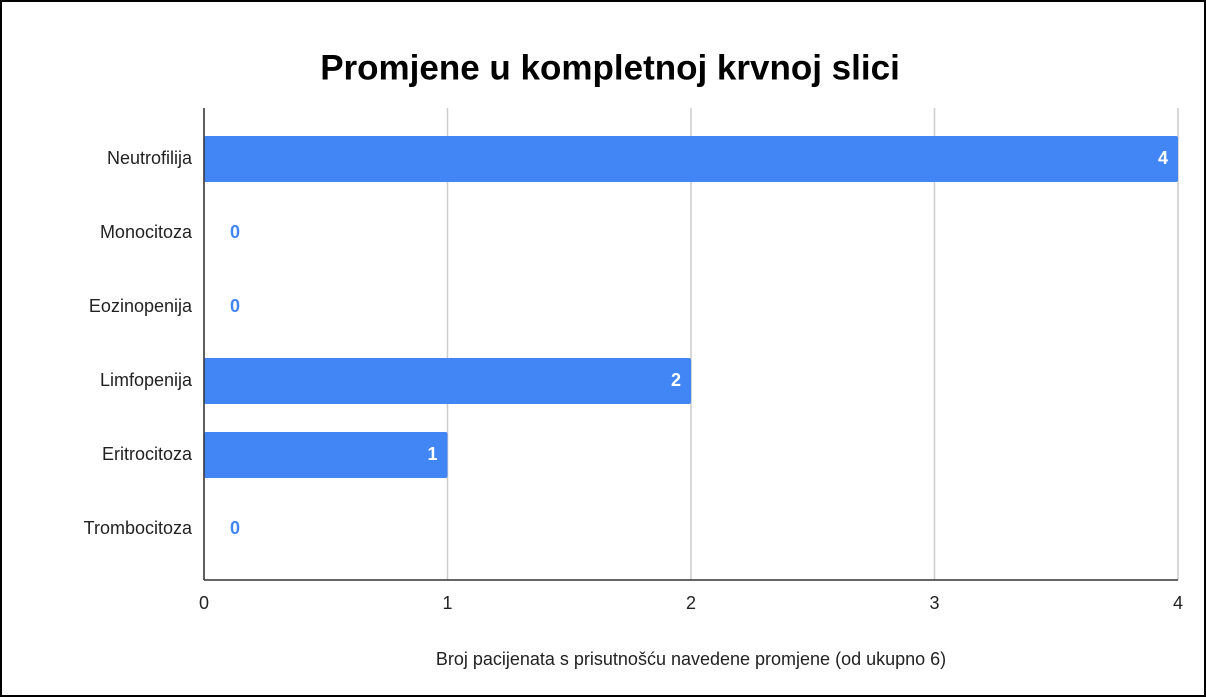  I want to click on chart-title: Promjene u kompletnoj krvnoj slici, so click(610, 67).